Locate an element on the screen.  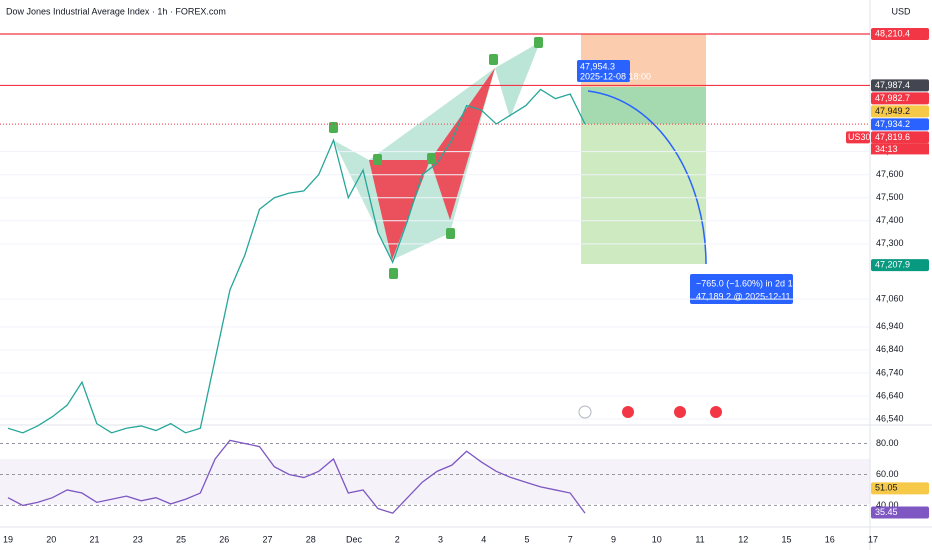
y-tick-label: 47,600 is located at coordinates (890, 174).